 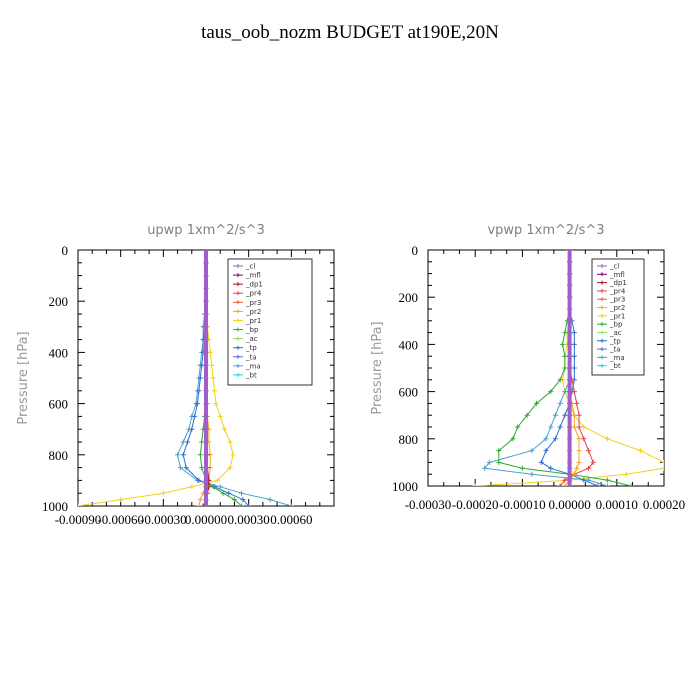 I want to click on x-tick-label: 0.00020, so click(x=664, y=504).